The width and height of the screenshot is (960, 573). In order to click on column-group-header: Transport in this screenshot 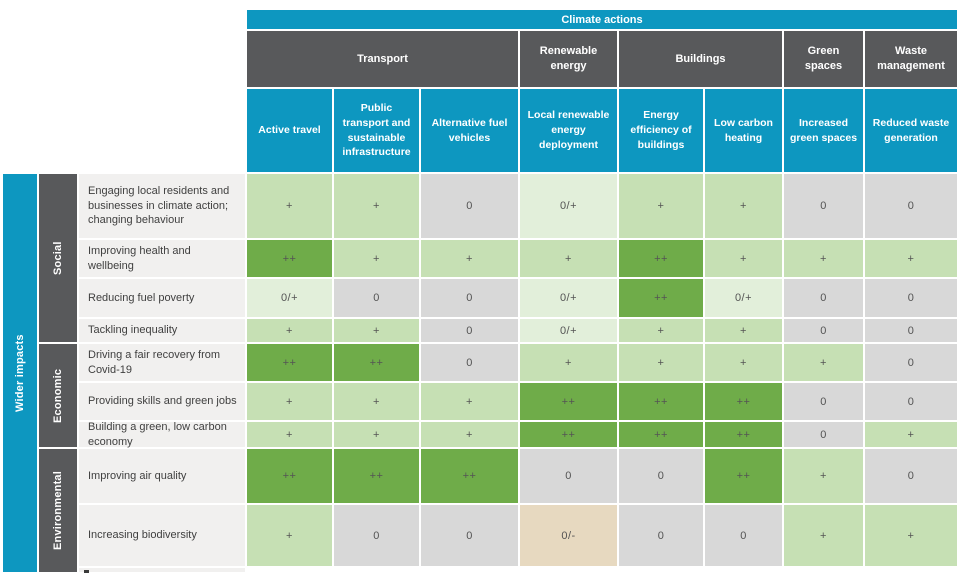, I will do `click(382, 59)`.